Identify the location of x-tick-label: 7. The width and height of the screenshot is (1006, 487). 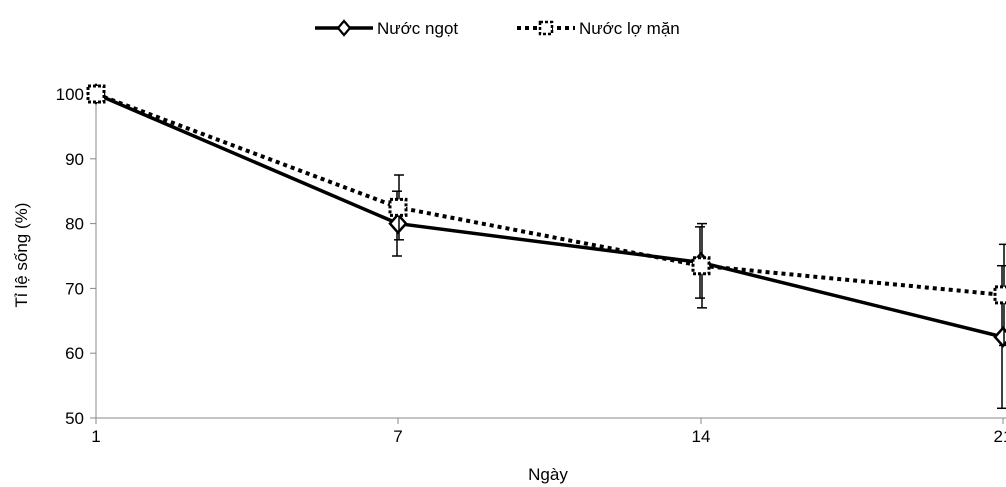
(397, 436).